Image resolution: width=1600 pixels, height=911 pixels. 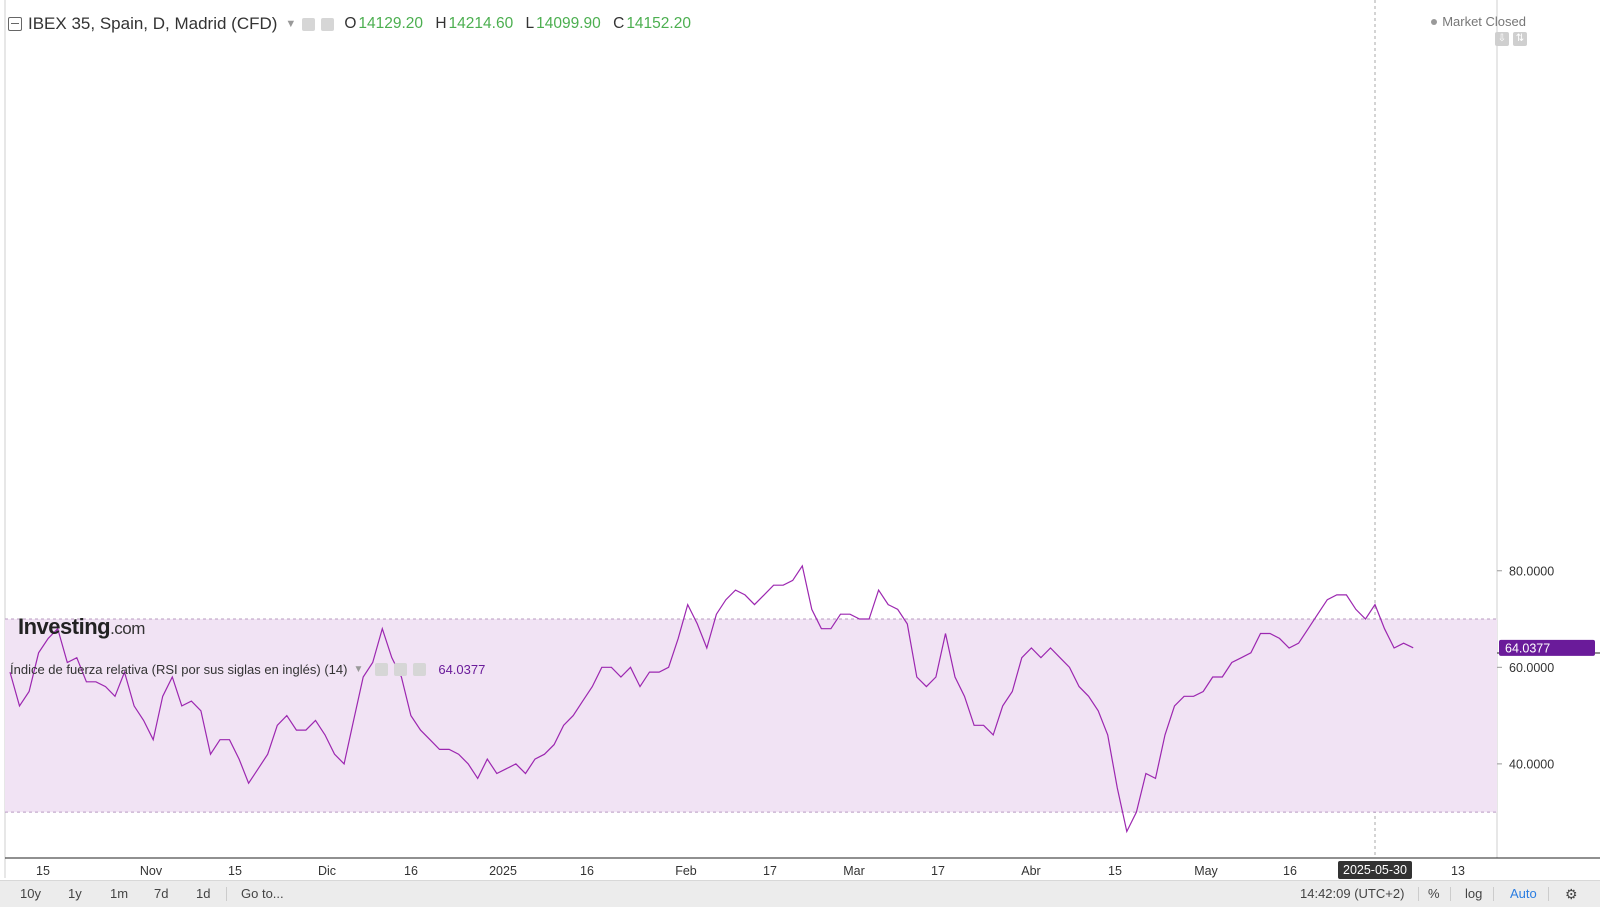 I want to click on time-axis-label: 13, so click(x=1458, y=871).